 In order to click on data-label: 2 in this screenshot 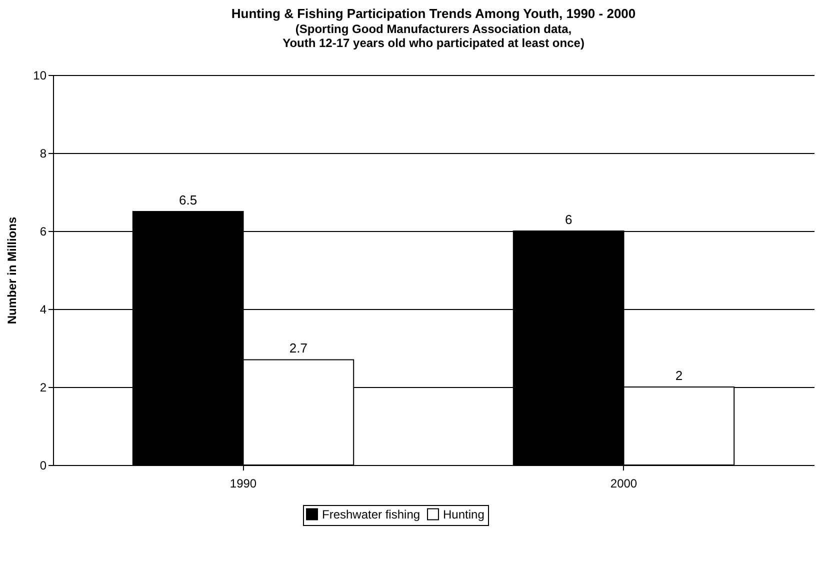, I will do `click(679, 375)`.